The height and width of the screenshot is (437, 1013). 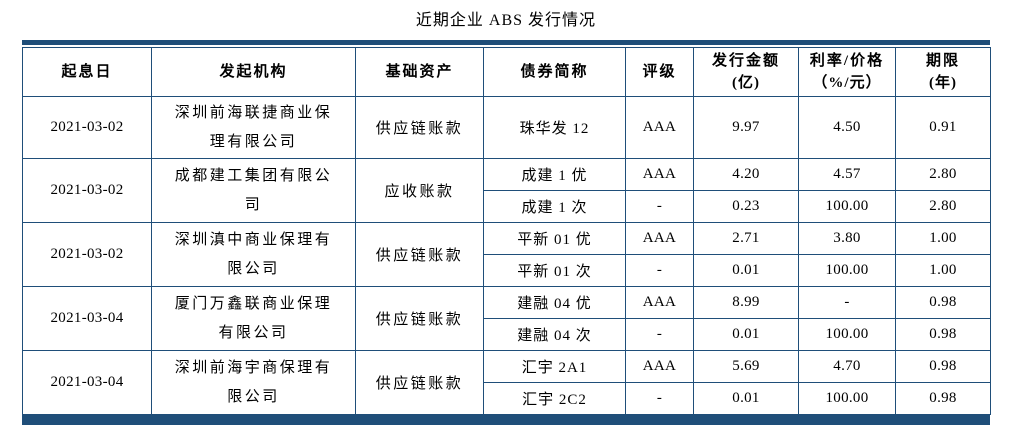 I want to click on cell-value-date: 2021-03-02, so click(x=87, y=254).